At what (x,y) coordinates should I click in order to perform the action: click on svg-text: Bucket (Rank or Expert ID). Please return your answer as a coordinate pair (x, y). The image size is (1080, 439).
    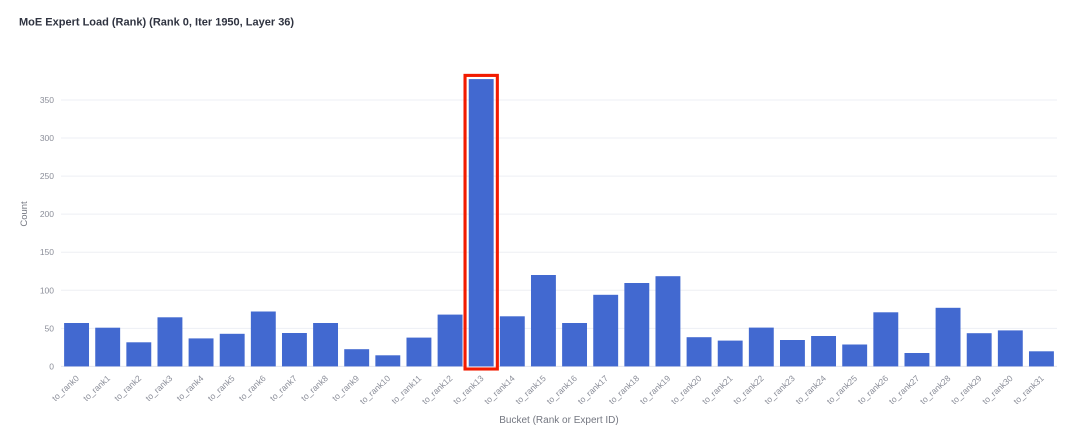
    Looking at the image, I should click on (558, 420).